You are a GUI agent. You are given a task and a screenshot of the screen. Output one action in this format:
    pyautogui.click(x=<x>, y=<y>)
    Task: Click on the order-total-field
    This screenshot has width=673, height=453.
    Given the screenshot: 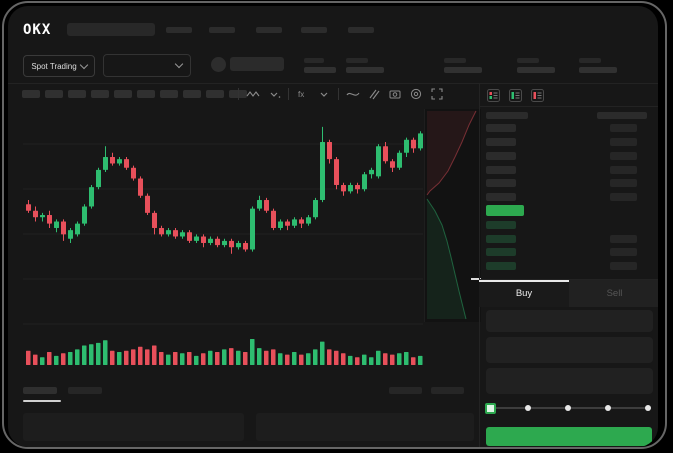 What is the action you would take?
    pyautogui.click(x=569, y=381)
    